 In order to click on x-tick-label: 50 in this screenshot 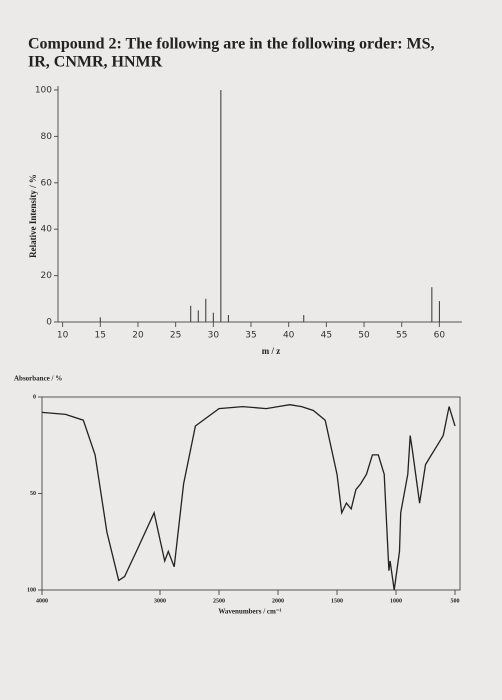, I will do `click(364, 336)`.